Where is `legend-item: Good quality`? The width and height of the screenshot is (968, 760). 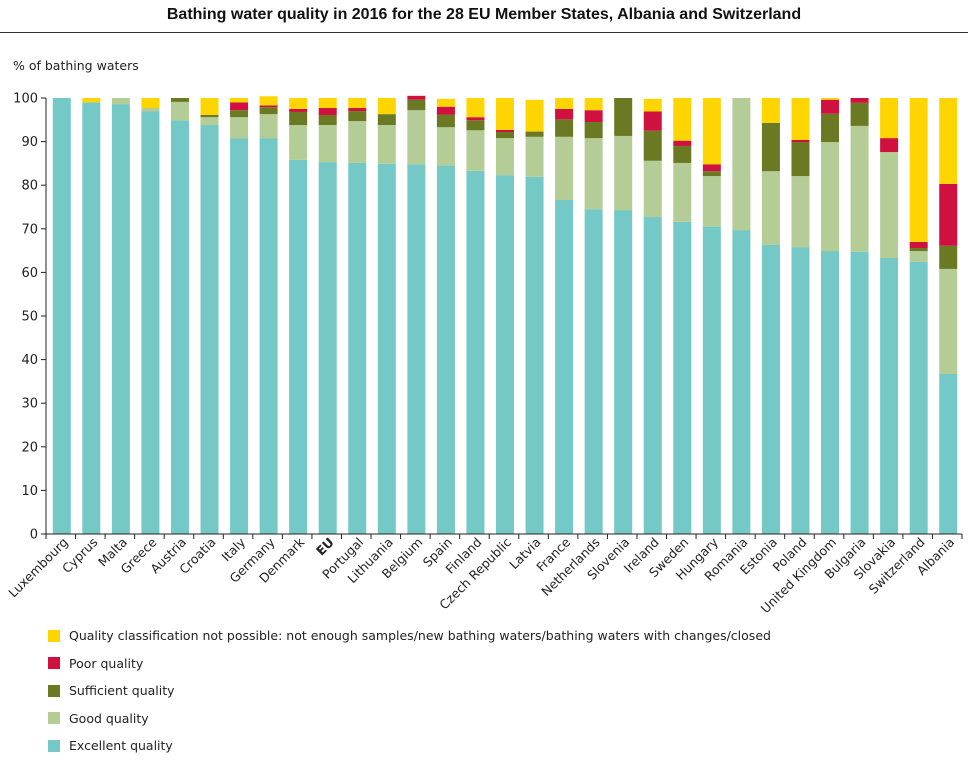
legend-item: Good quality is located at coordinates (409, 719).